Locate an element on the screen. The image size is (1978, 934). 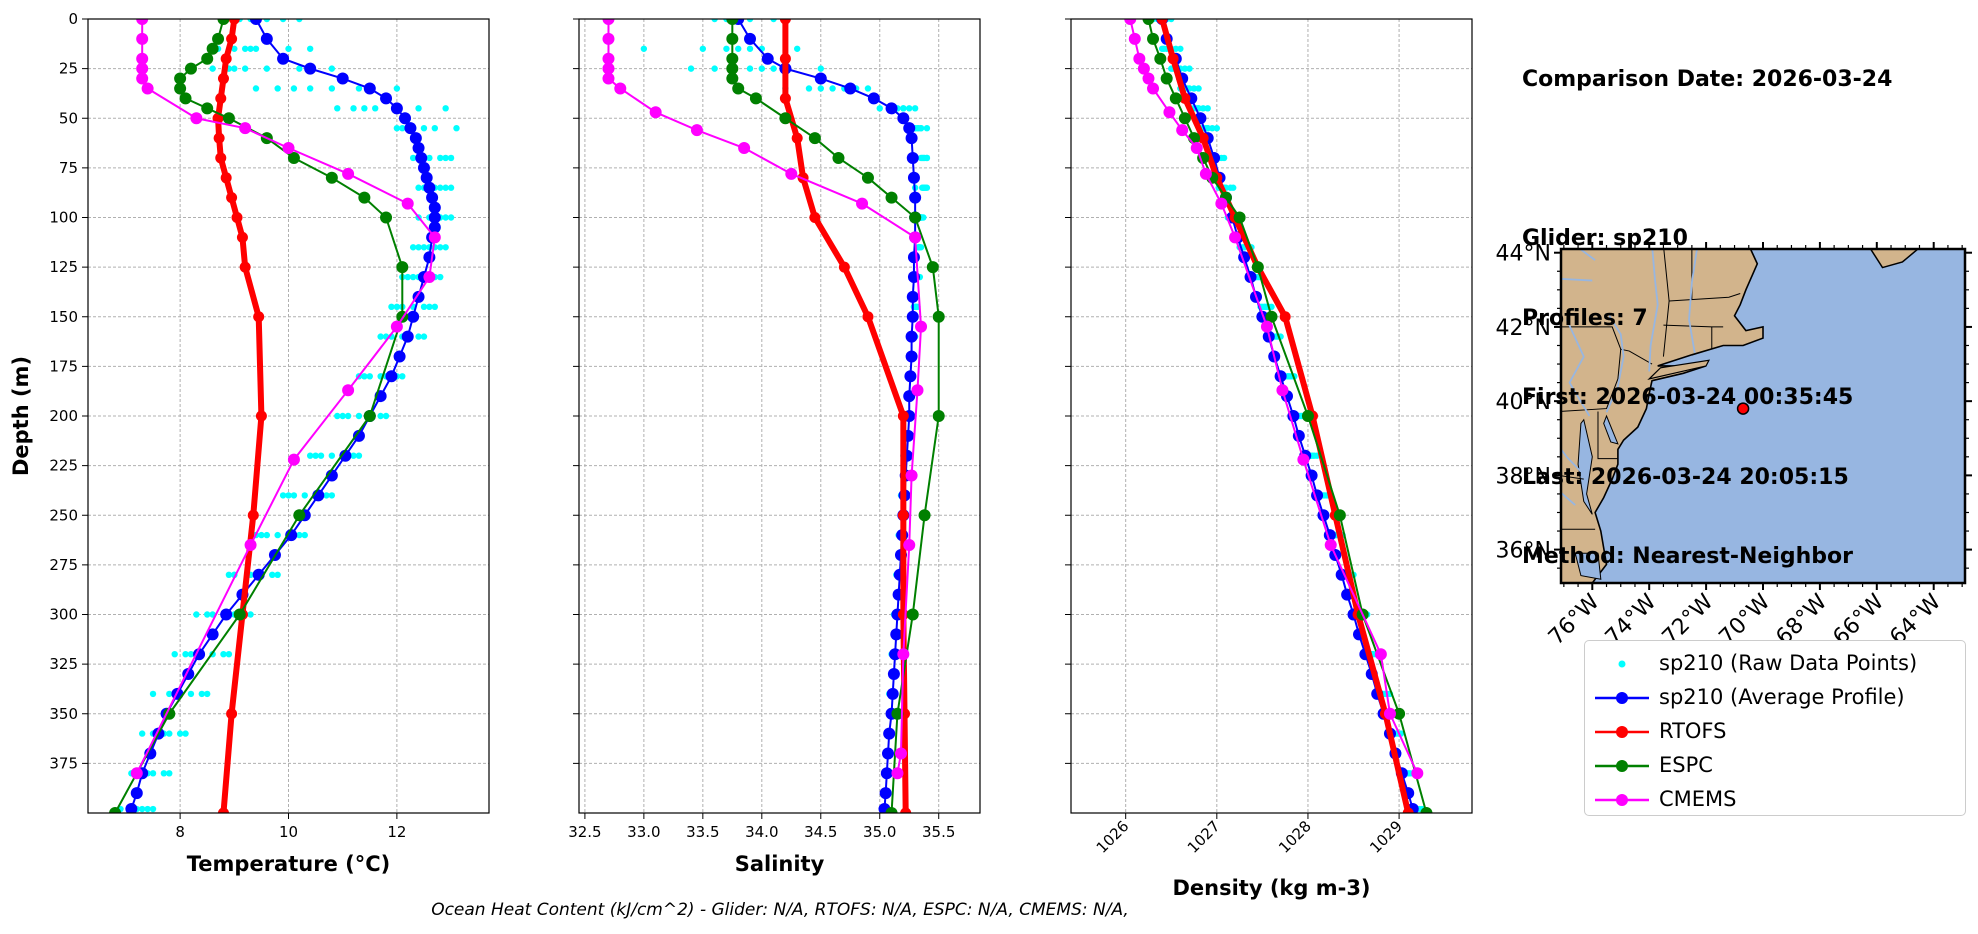
legend-swatch-cmems is located at coordinates (1622, 800).